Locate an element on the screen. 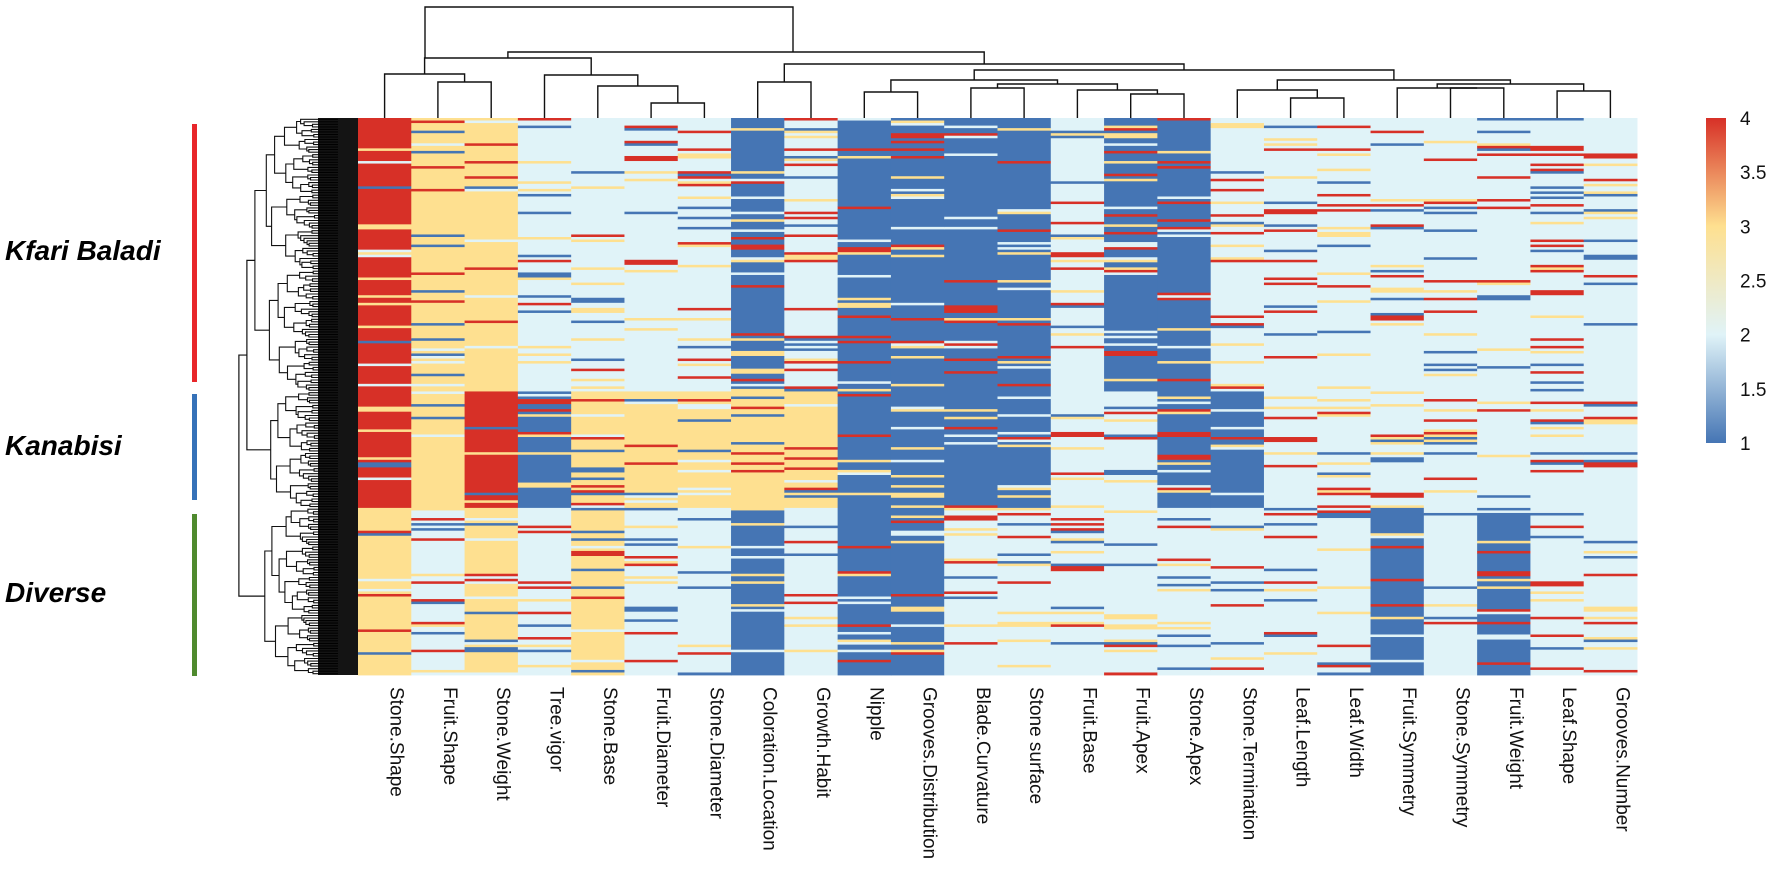 This screenshot has width=1772, height=891. column-label: Leaf.Width is located at coordinates (1355, 732).